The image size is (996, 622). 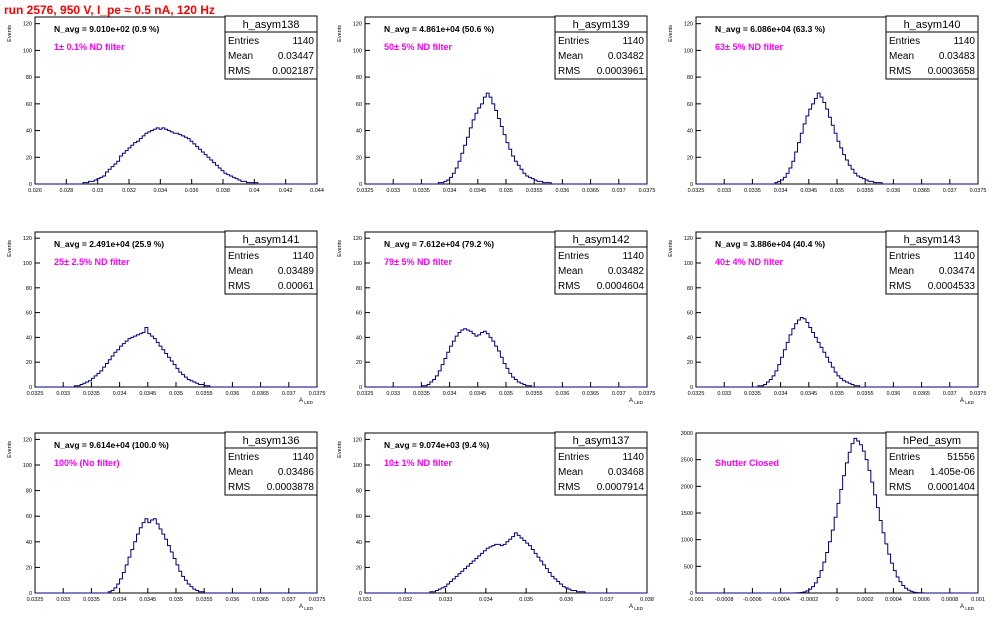 I want to click on navg-label: N_avg = 6.086e+04 (63.3 %), so click(x=770, y=29).